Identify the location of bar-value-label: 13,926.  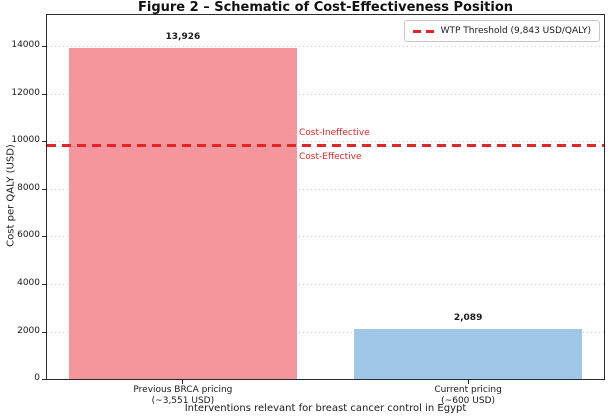
(183, 37).